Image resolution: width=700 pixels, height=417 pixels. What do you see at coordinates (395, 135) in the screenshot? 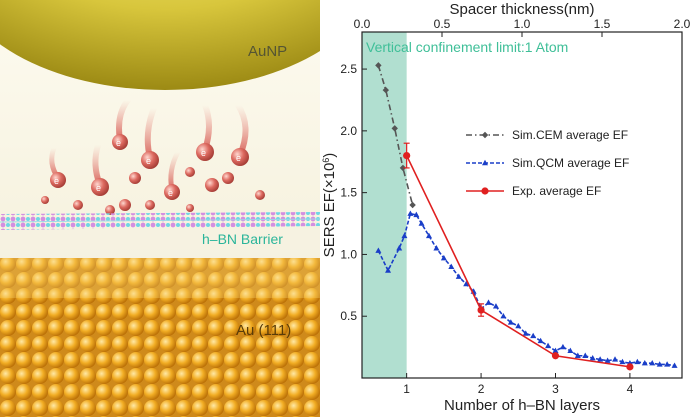
I see `series-line-sim-cem-average-ef` at bounding box center [395, 135].